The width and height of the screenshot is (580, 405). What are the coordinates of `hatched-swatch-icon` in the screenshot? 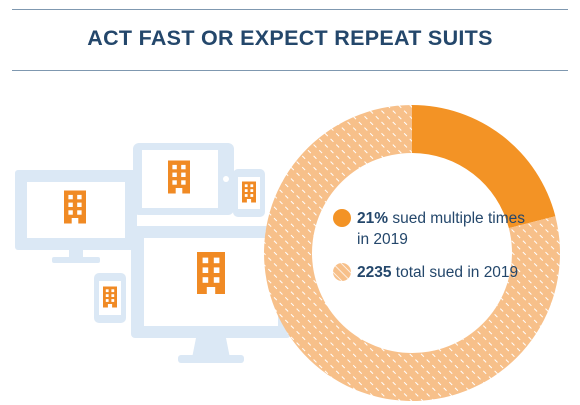 It's located at (342, 272).